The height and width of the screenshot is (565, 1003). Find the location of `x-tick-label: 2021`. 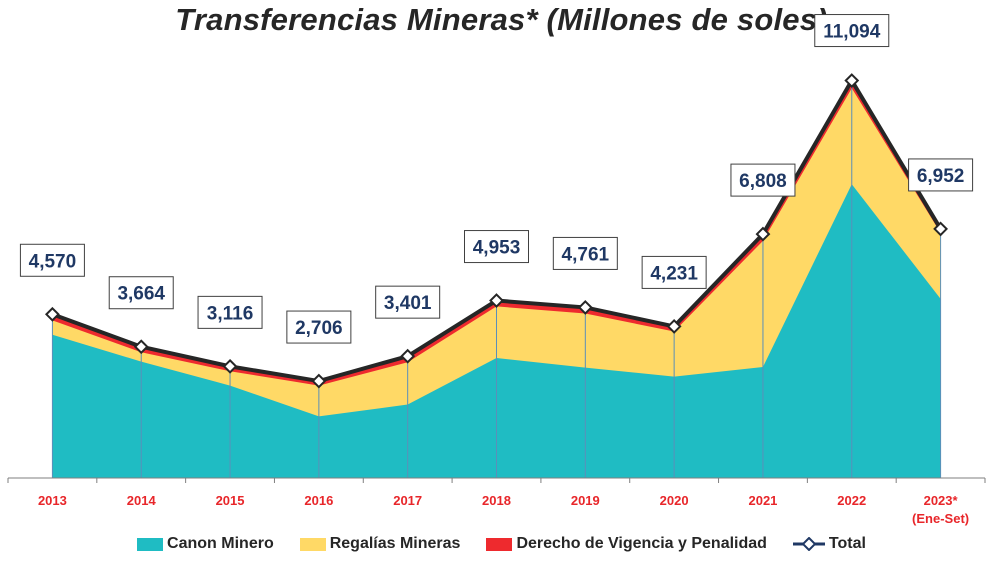

x-tick-label: 2021 is located at coordinates (762, 500).